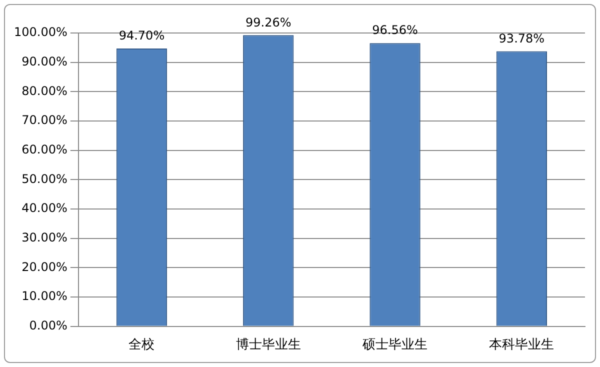 The image size is (600, 367). What do you see at coordinates (45, 91) in the screenshot?
I see `y-tick-label: 80.00%` at bounding box center [45, 91].